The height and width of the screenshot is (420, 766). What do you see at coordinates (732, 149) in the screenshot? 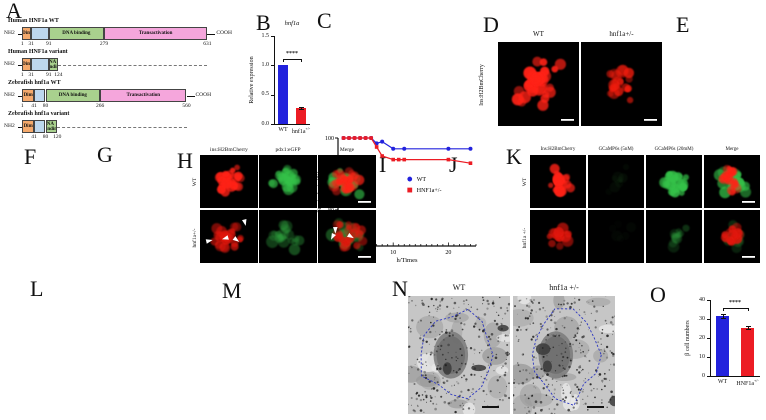
I see `panel-k-header-merge: Merge` at bounding box center [732, 149].